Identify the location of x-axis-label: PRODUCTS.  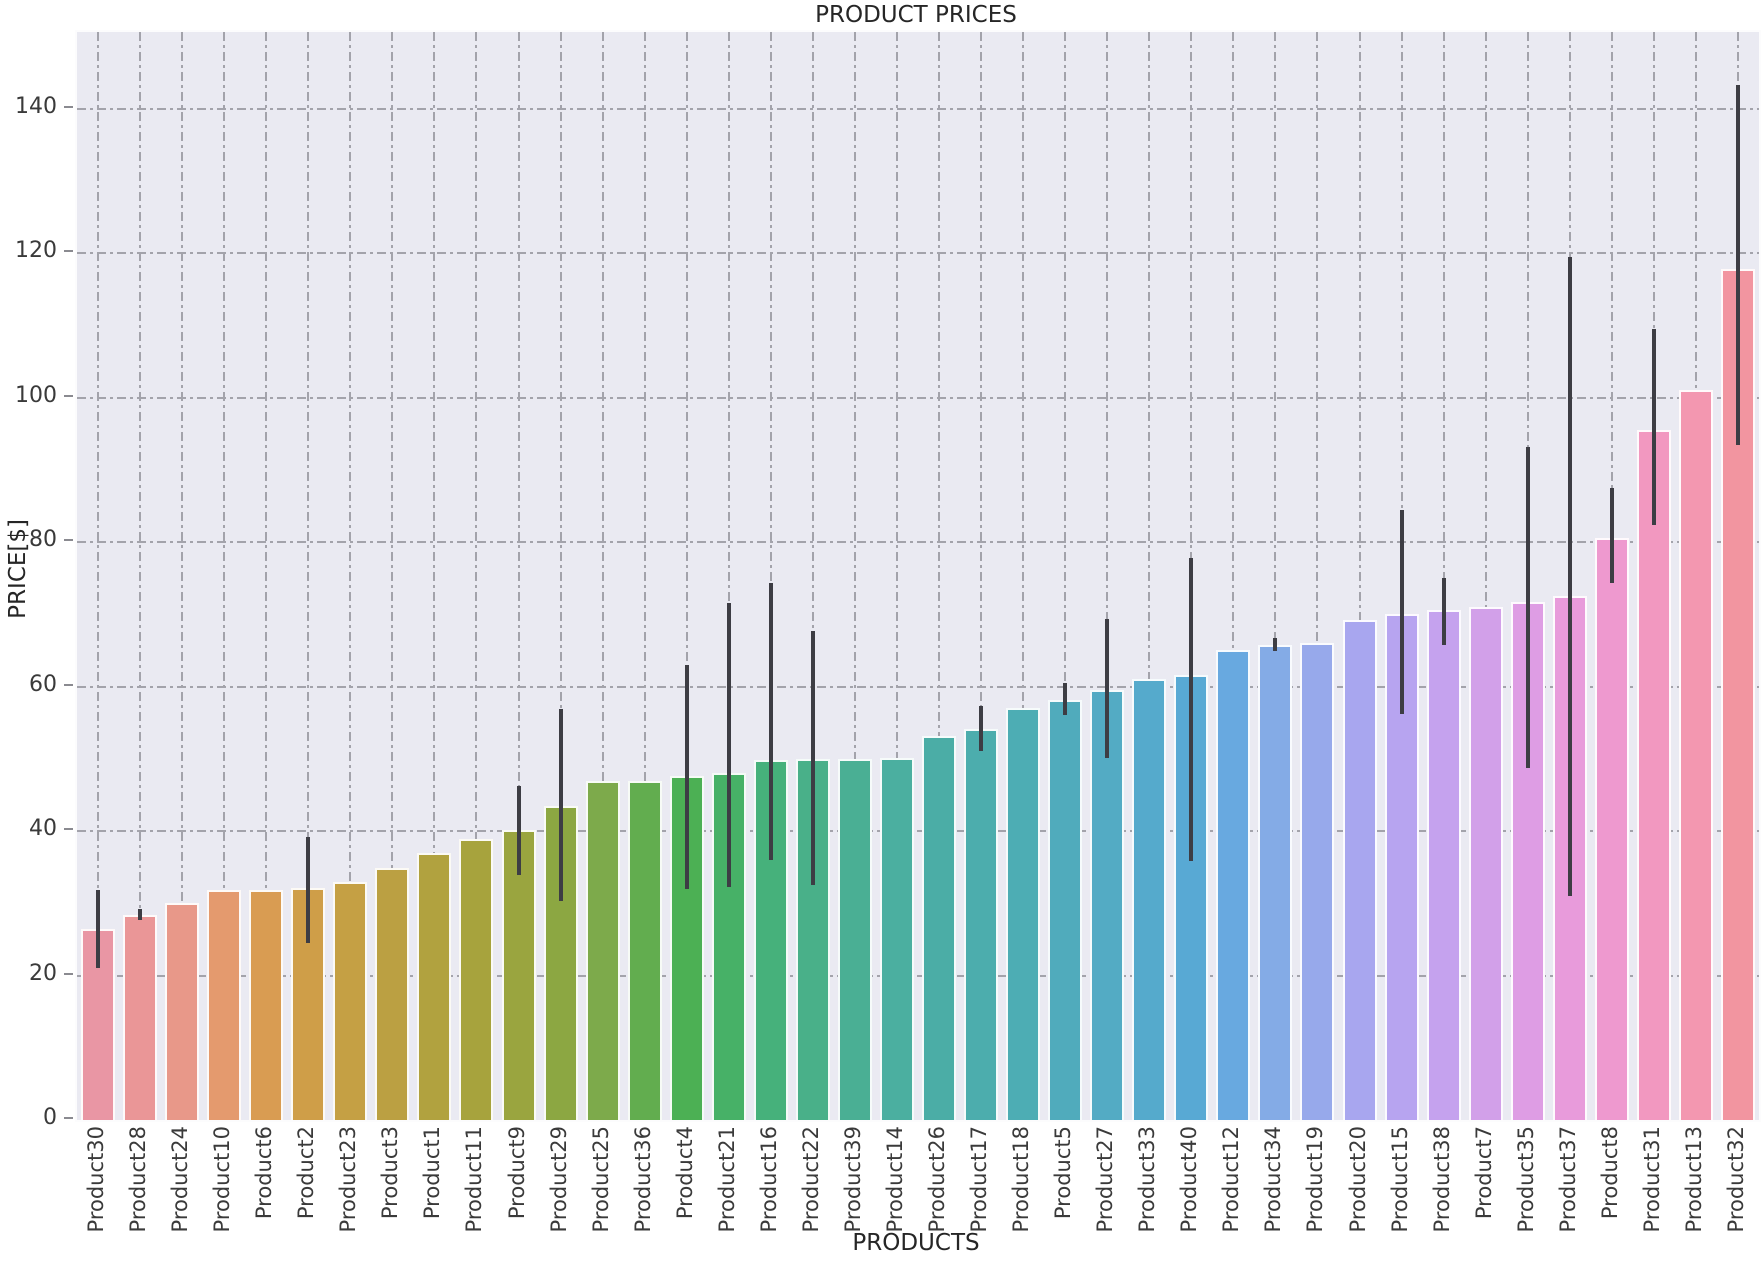
(916, 1243).